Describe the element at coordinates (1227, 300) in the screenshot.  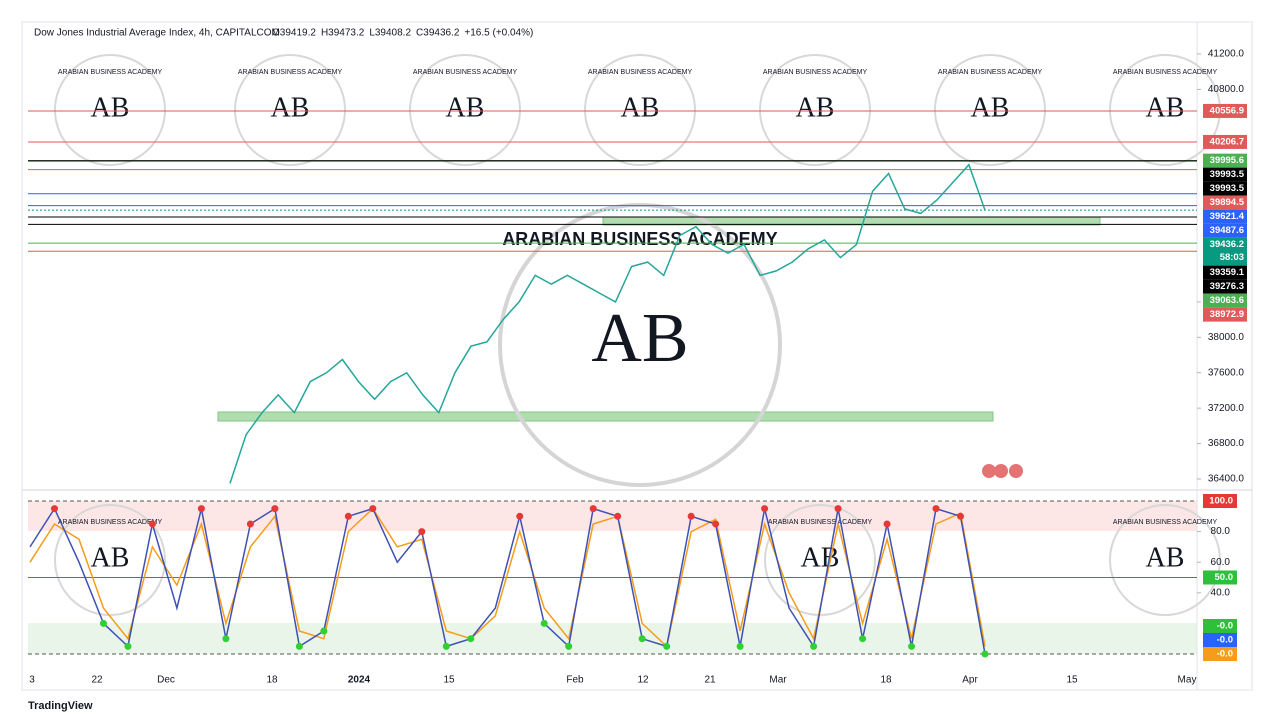
I see `price-badge-label: 39063.6` at that location.